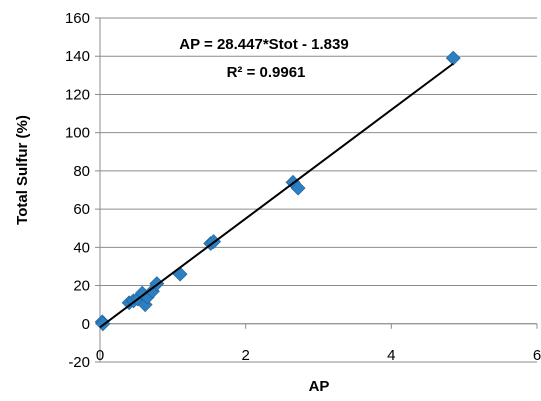  I want to click on x-tick-label: 0, so click(100, 355).